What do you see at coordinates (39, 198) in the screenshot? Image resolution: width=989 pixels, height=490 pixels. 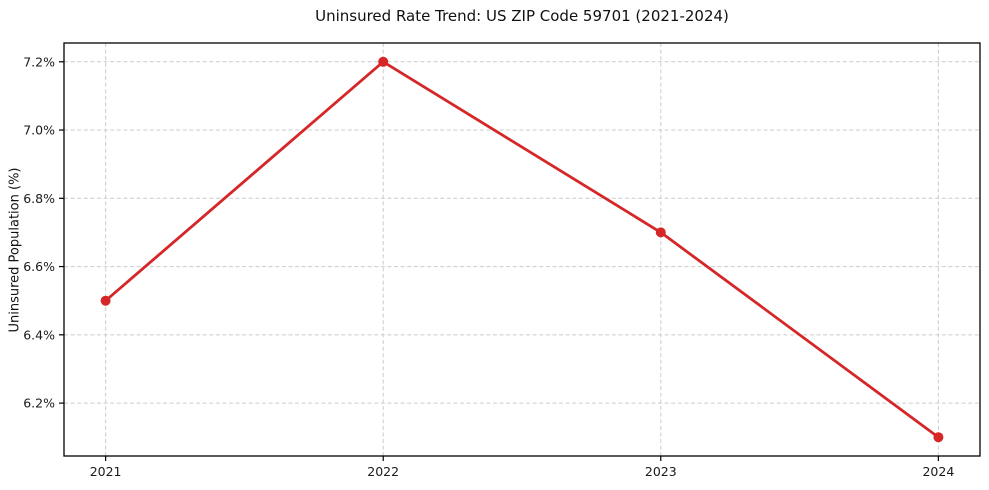 I see `y-tick-label: 6.8%` at bounding box center [39, 198].